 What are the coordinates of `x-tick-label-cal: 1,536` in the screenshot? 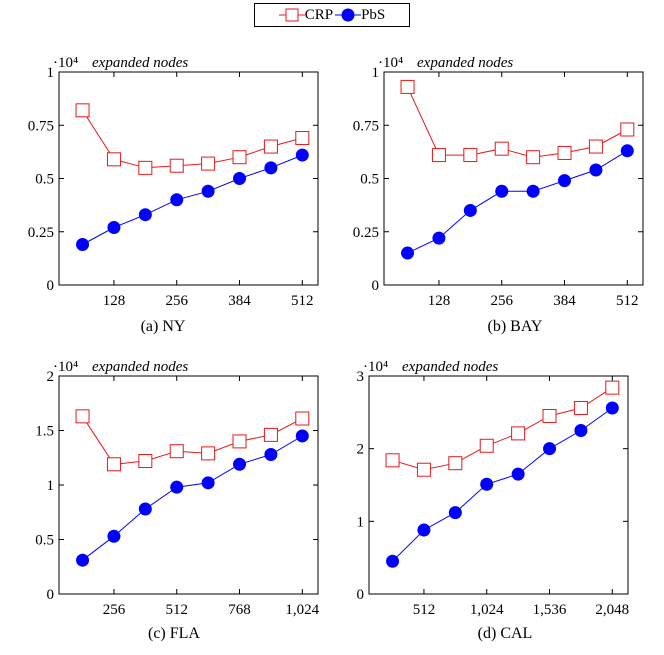 It's located at (550, 610).